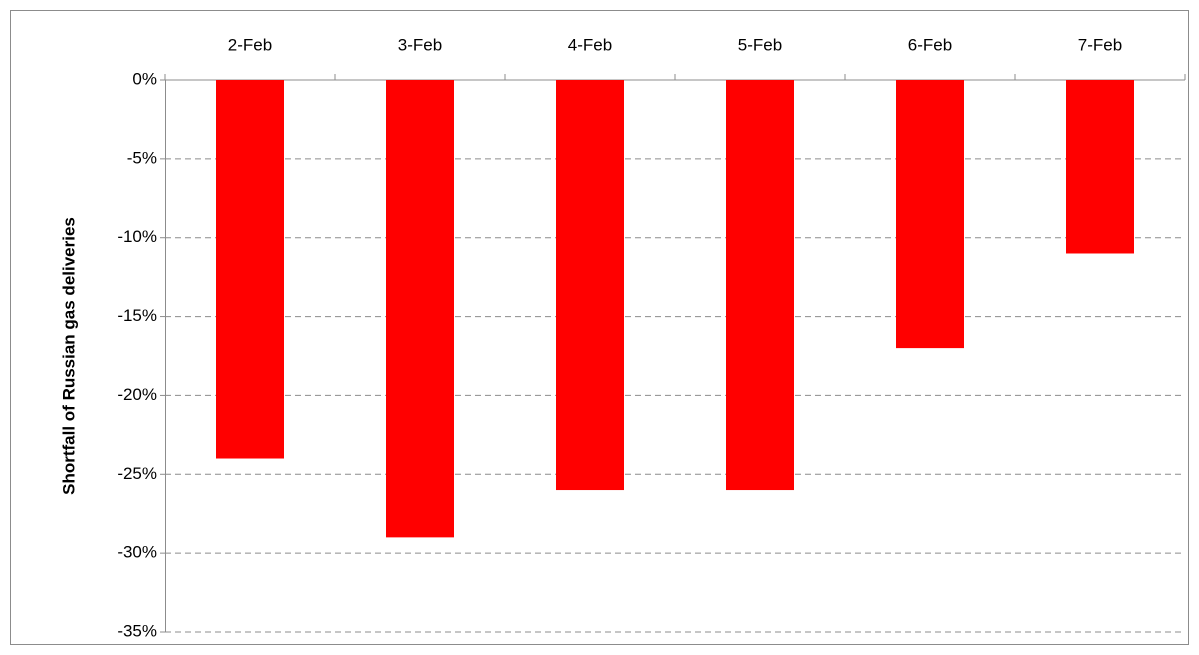 Image resolution: width=1199 pixels, height=655 pixels. I want to click on x-tick-label: 7-Feb, so click(1100, 44).